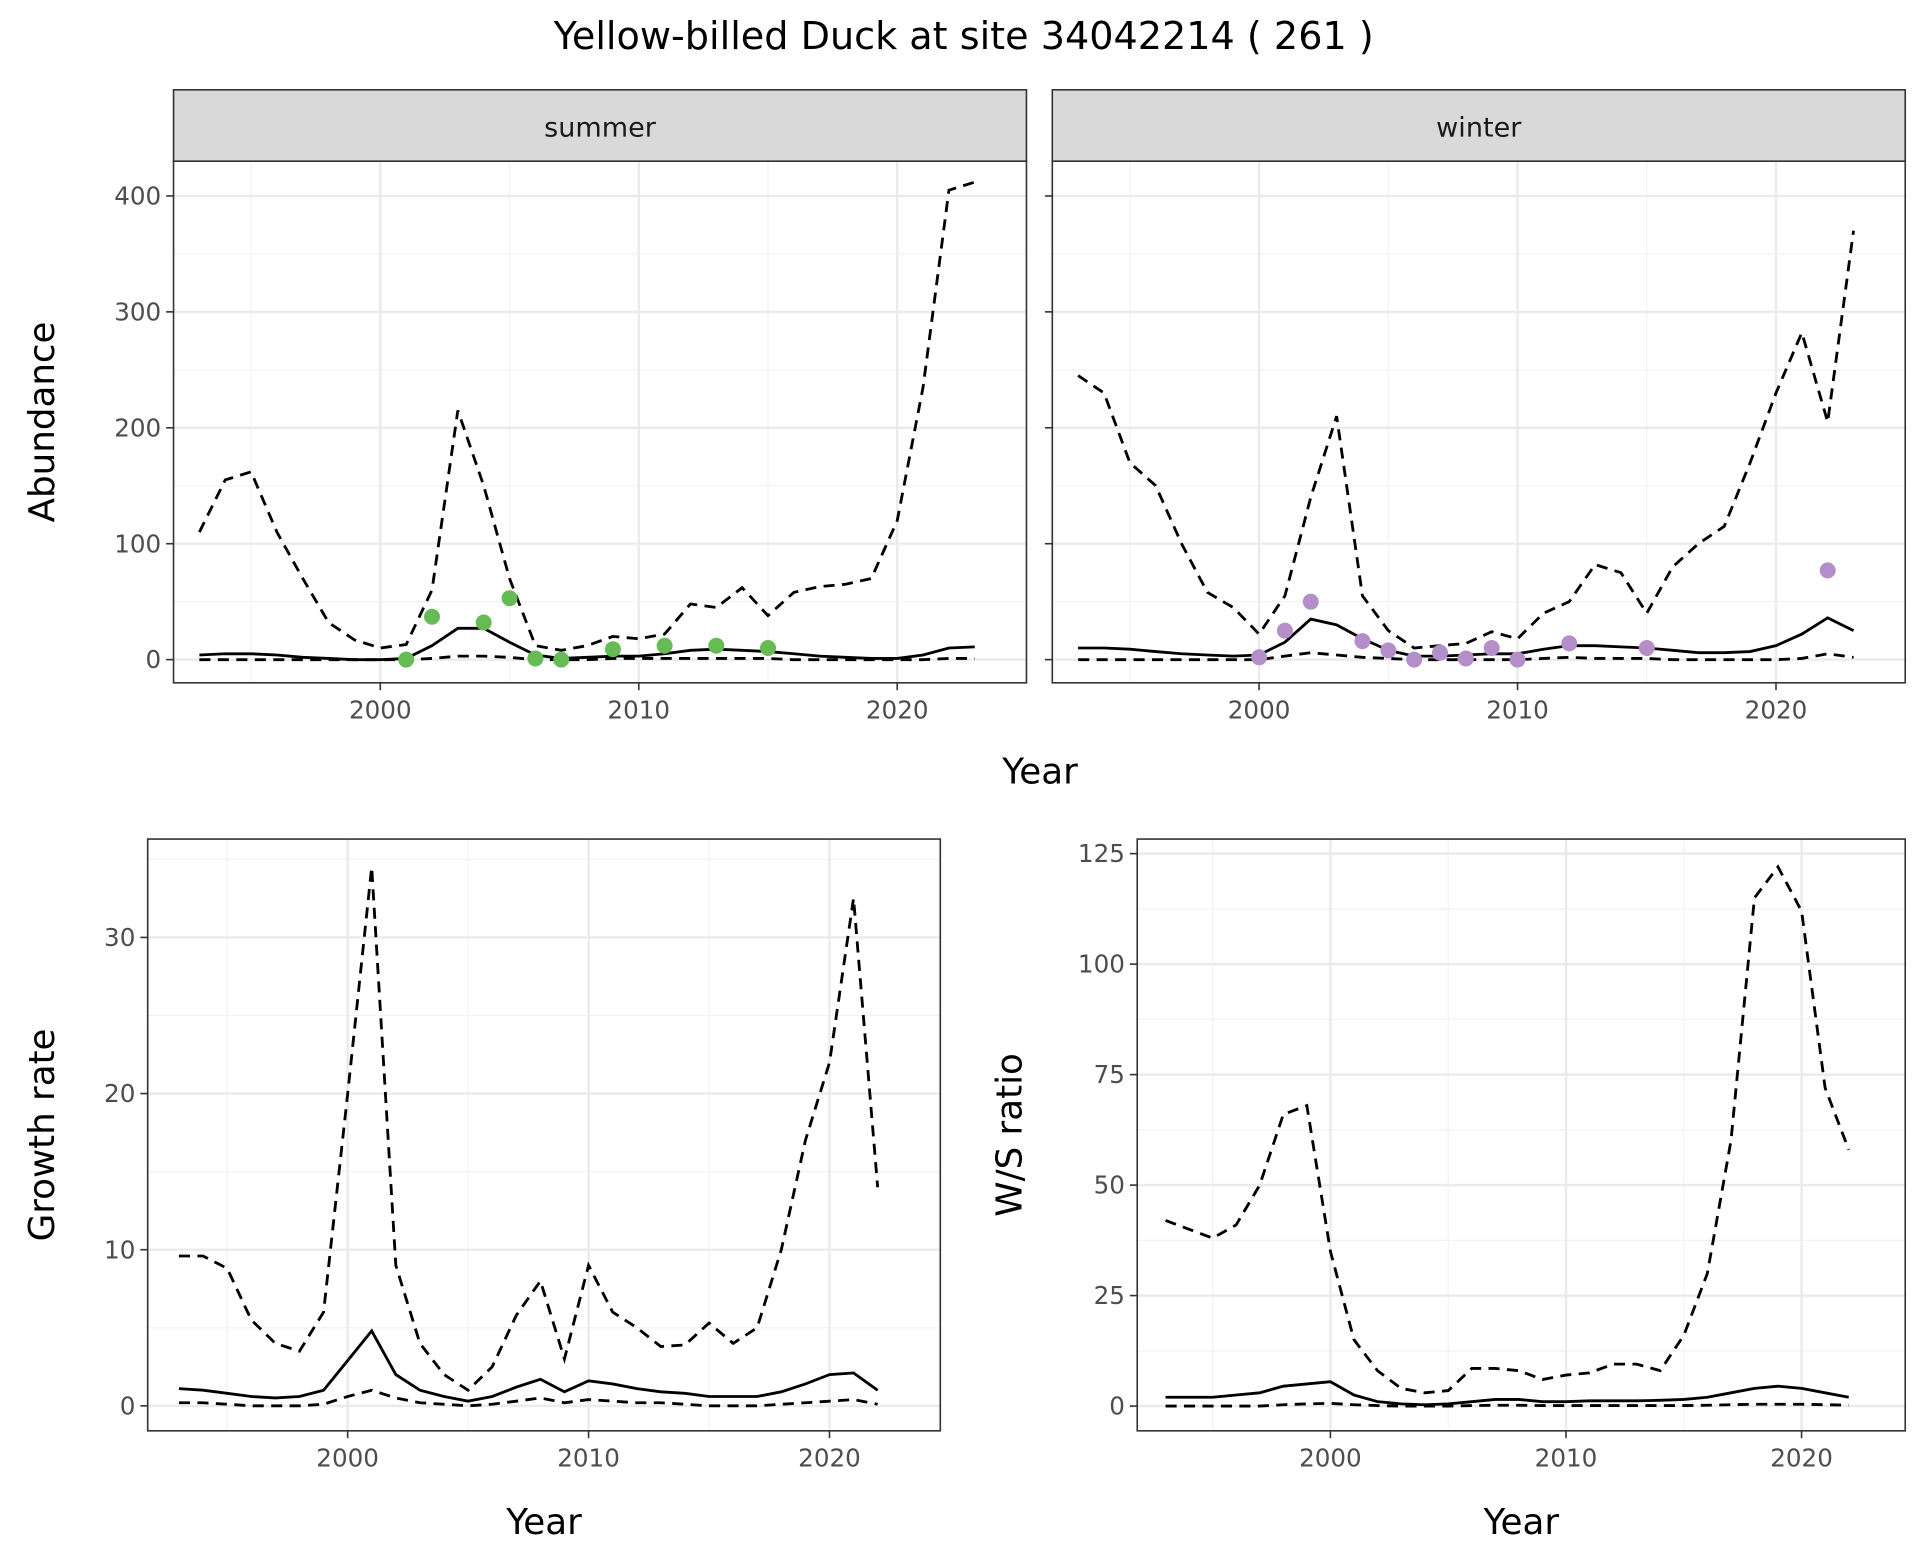 The image size is (1920, 1560). I want to click on facet-strip-label: summer, so click(600, 128).